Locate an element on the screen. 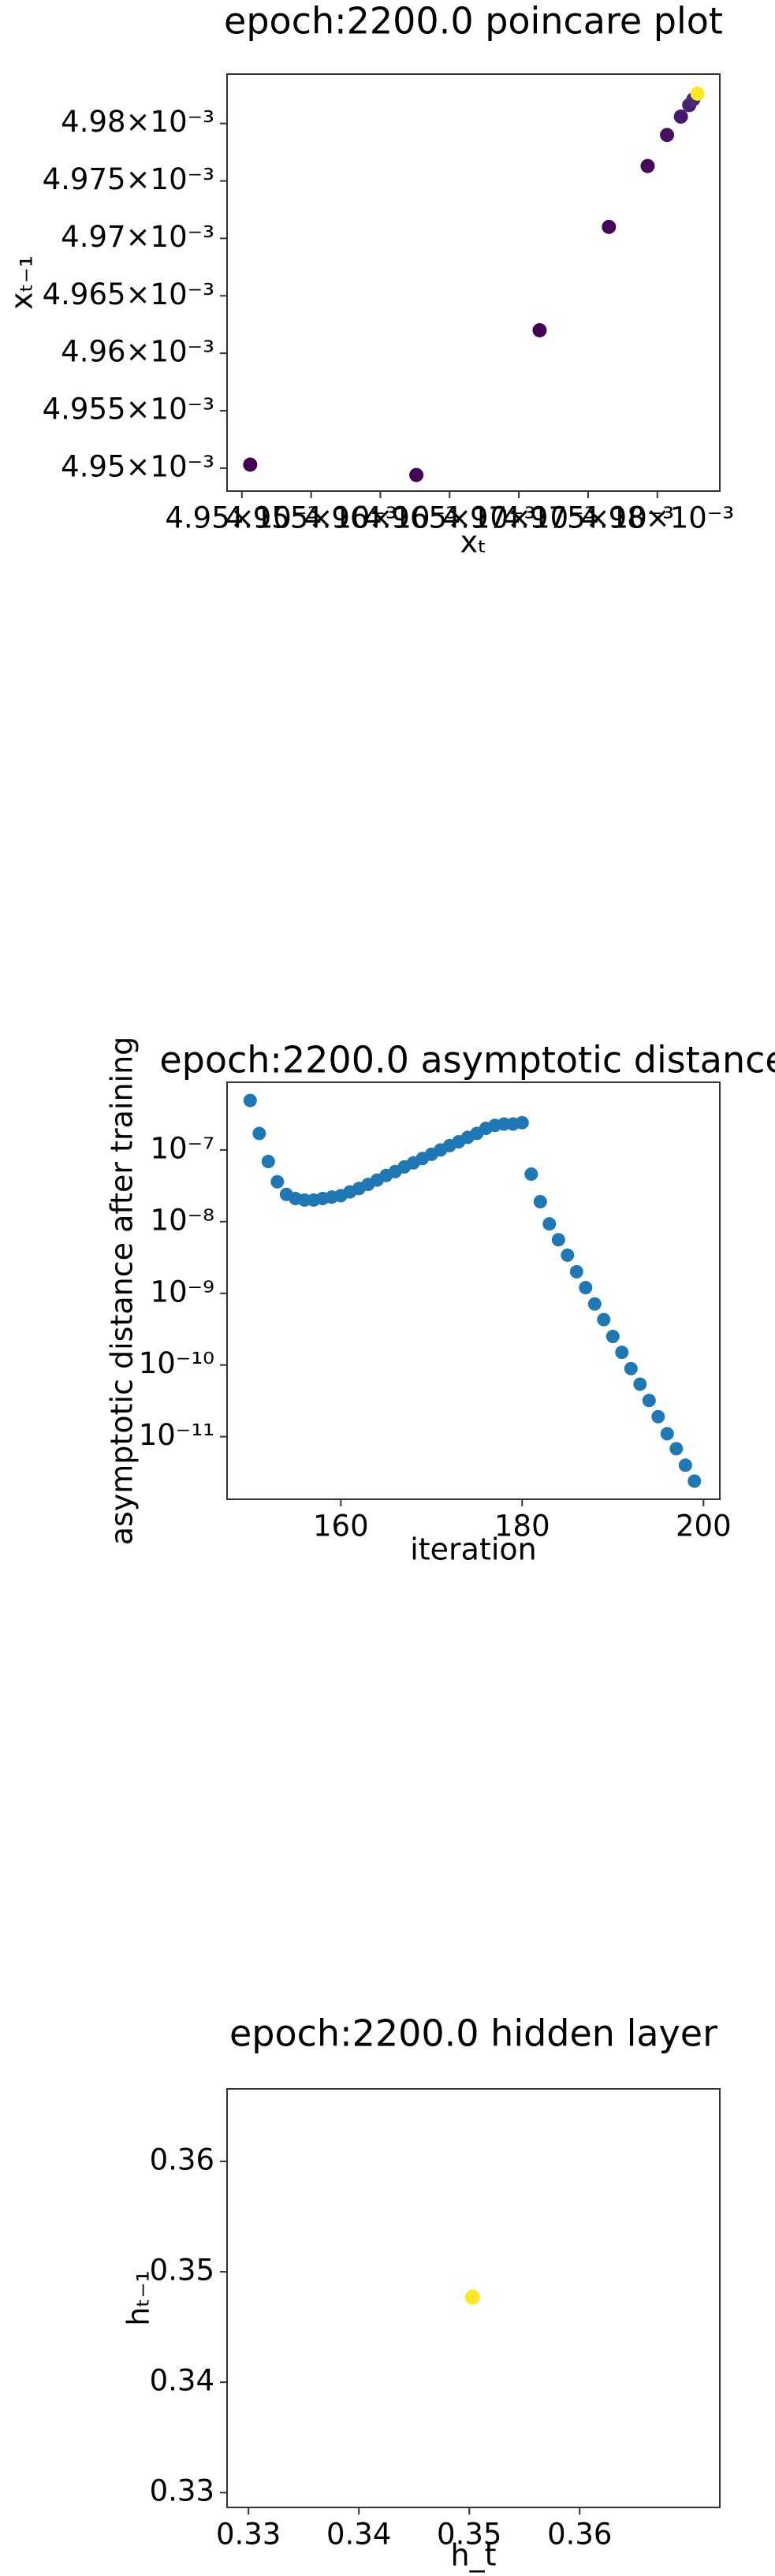  y-tick-label: 4.965×10⁻³ is located at coordinates (128, 294).